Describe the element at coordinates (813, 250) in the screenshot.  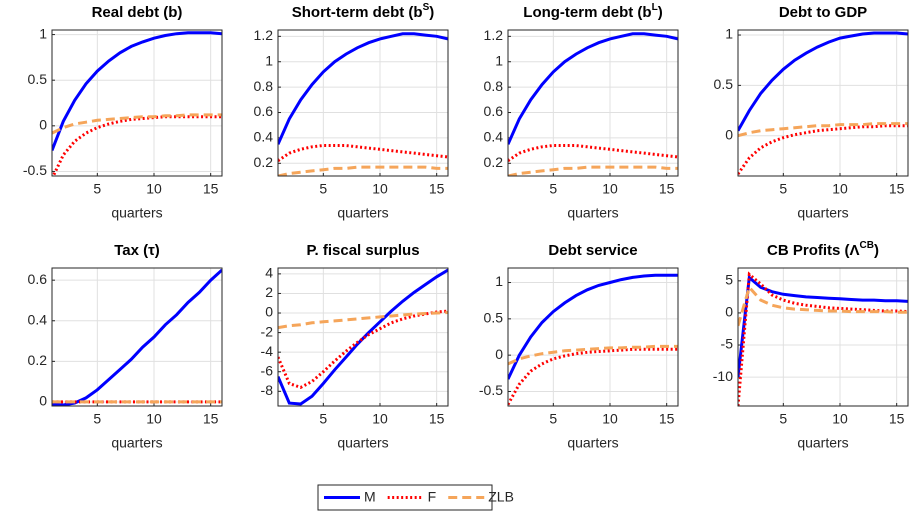
I see `title-text: CB Profits (Λ` at that location.